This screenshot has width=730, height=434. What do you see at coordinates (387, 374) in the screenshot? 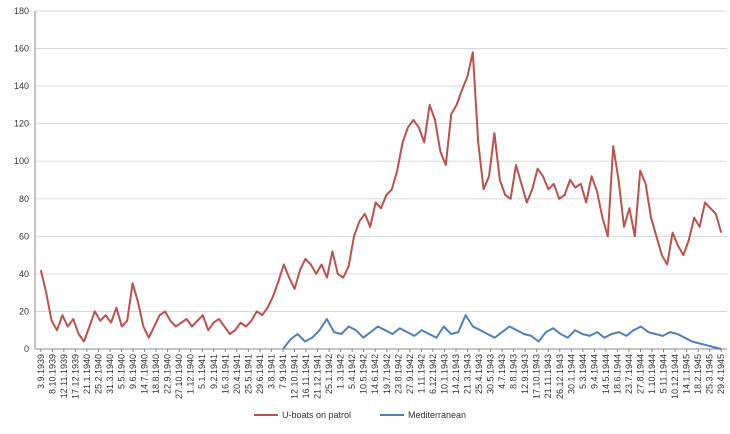
I see `x-tick-label: 19.7.1942` at bounding box center [387, 374].